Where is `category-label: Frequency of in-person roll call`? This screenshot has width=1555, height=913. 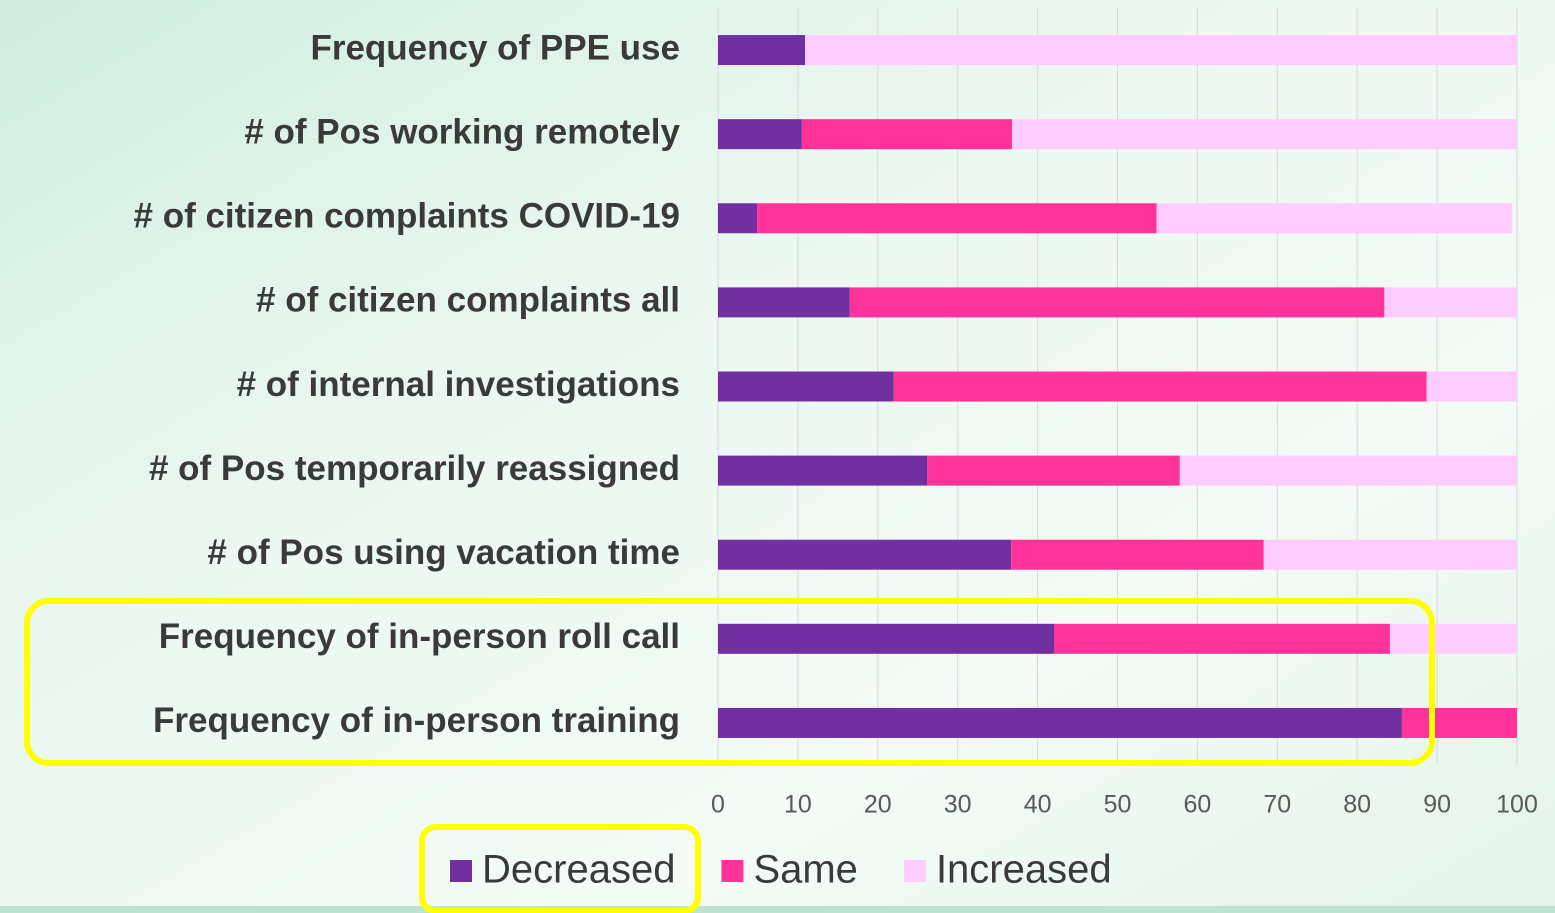
category-label: Frequency of in-person roll call is located at coordinates (419, 636).